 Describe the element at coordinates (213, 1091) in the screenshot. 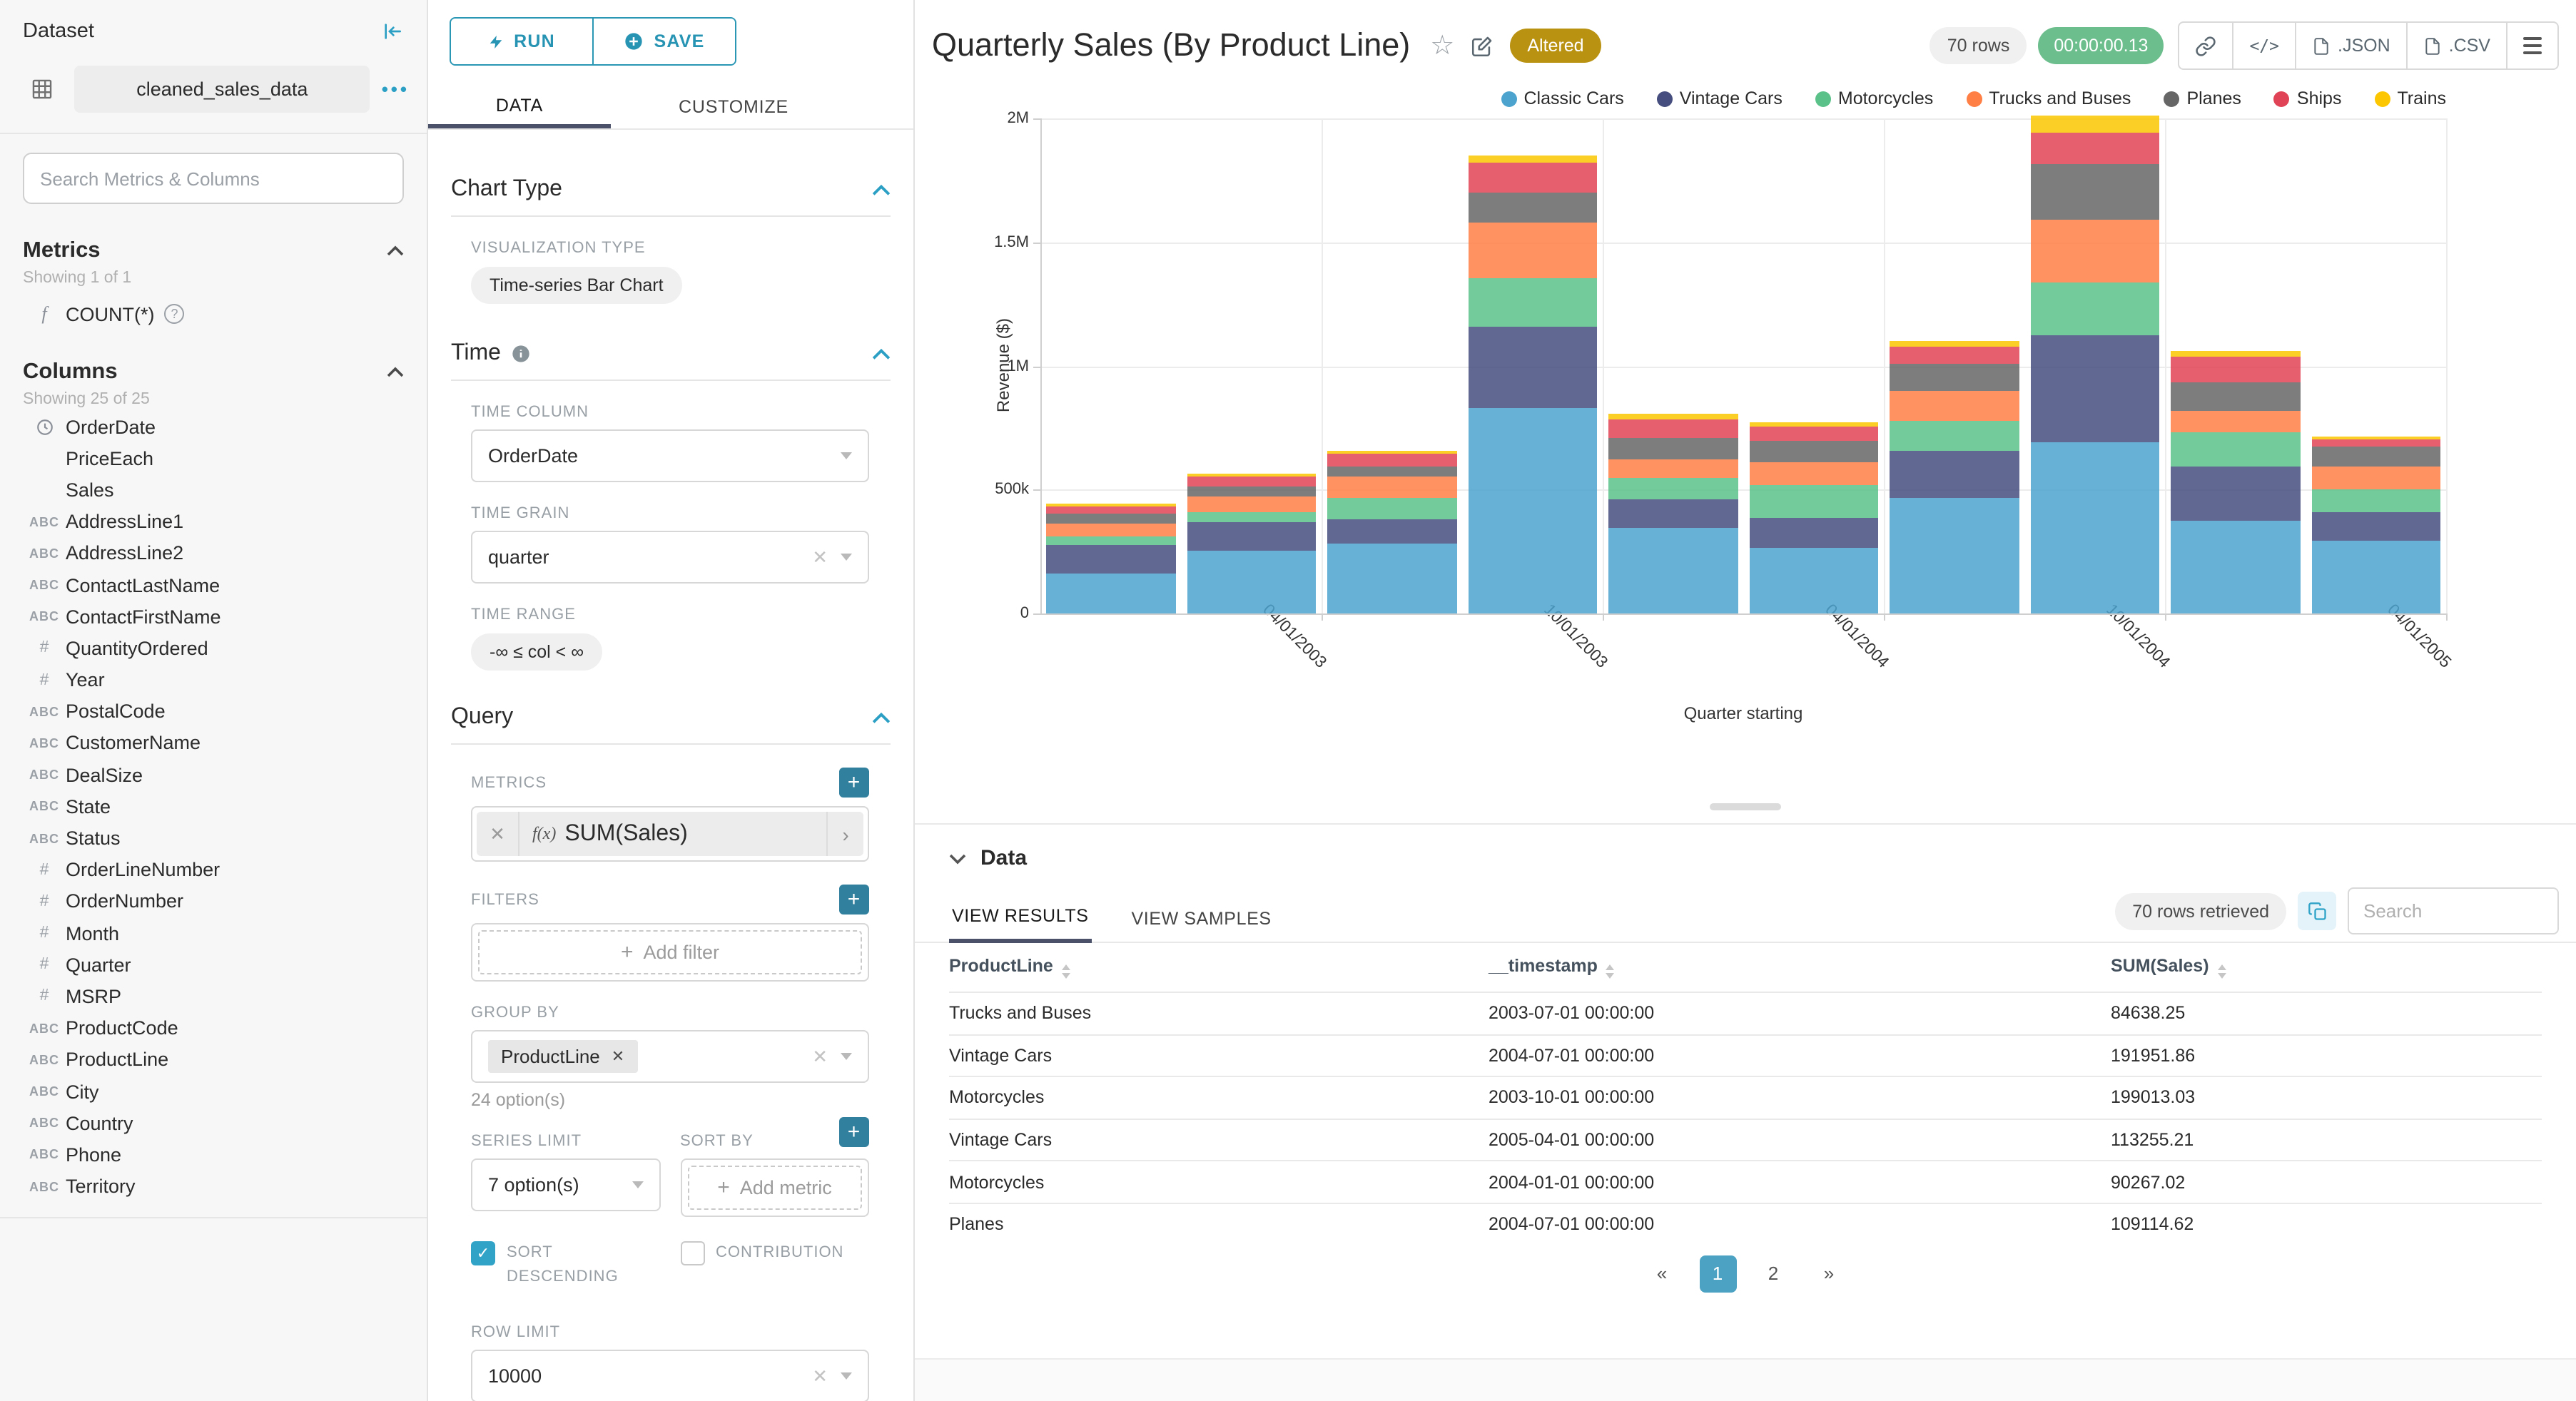

I see `column-item: ABC City` at that location.